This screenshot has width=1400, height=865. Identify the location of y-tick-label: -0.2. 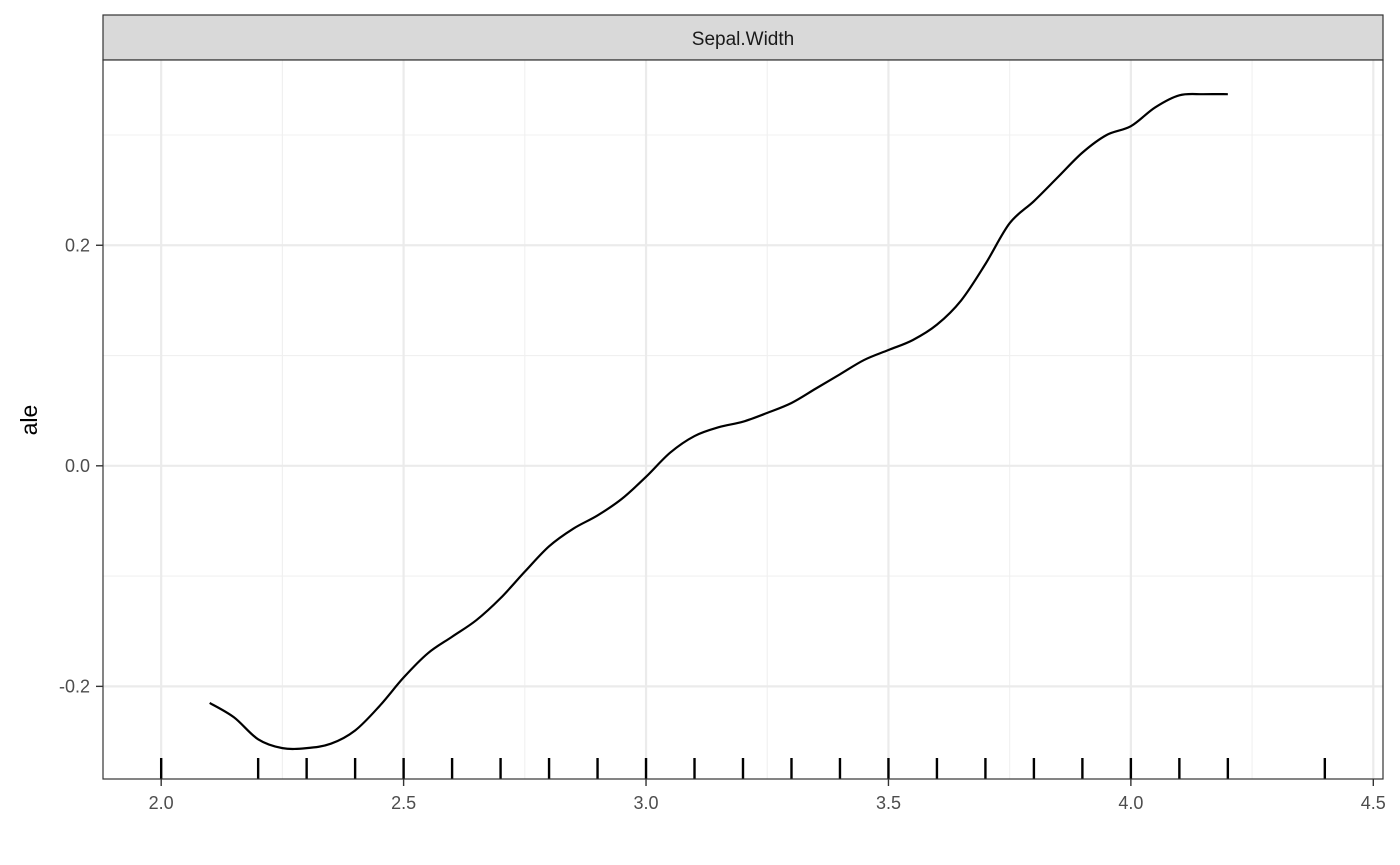
(74, 686).